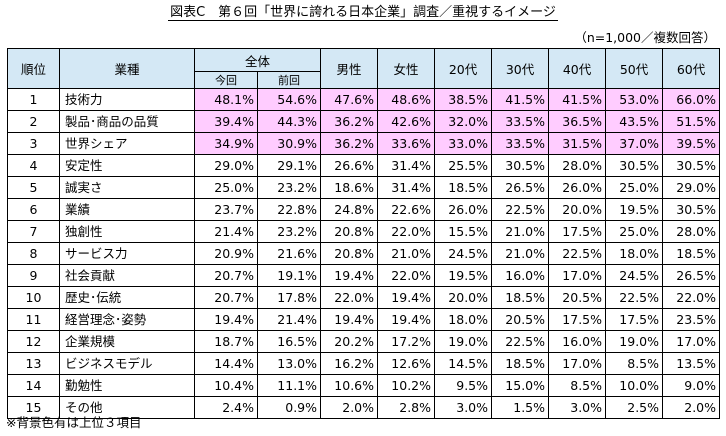 Image resolution: width=726 pixels, height=436 pixels. I want to click on value-cell: 16.0%, so click(520, 275).